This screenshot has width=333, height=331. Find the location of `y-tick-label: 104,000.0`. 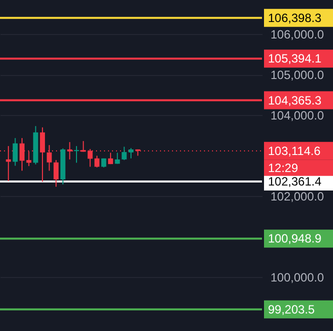

y-tick-label: 104,000.0 is located at coordinates (297, 115).